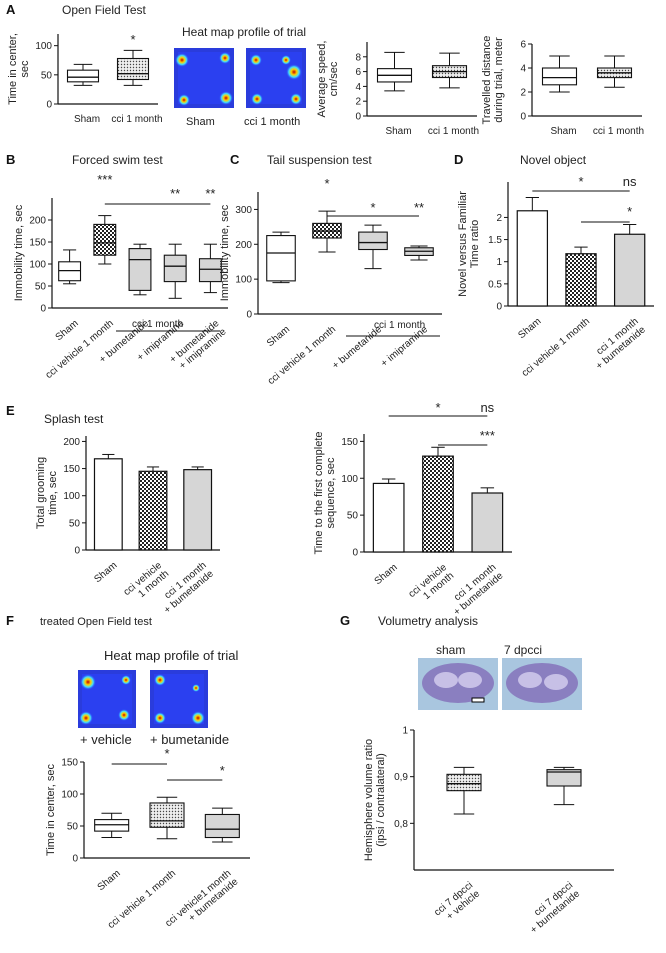 The image size is (666, 953). I want to click on panel-b-title: Forced swim test, so click(117, 160).